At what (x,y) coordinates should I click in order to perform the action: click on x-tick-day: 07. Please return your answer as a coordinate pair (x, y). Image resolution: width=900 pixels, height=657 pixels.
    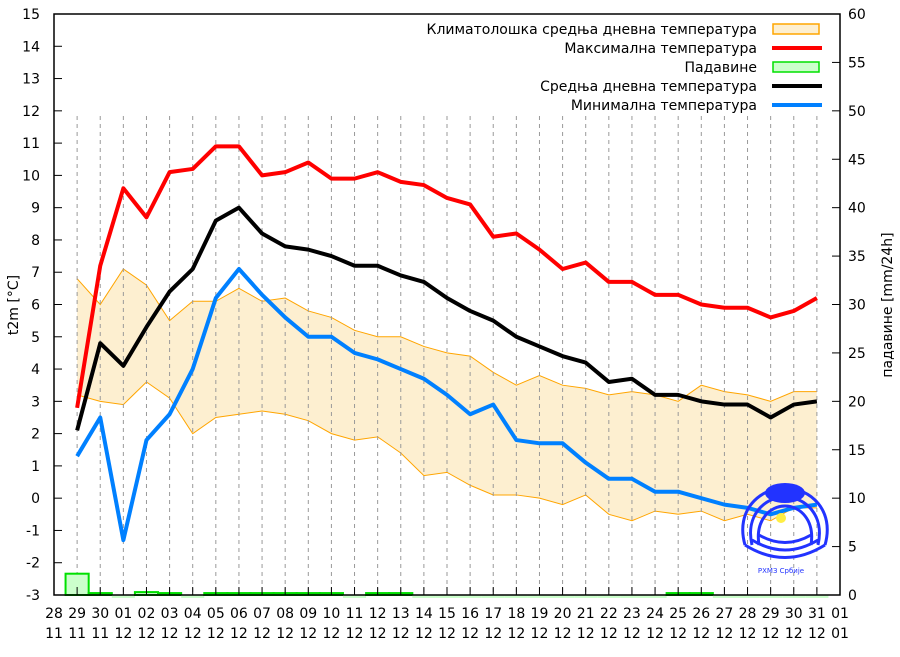
    Looking at the image, I should click on (262, 614).